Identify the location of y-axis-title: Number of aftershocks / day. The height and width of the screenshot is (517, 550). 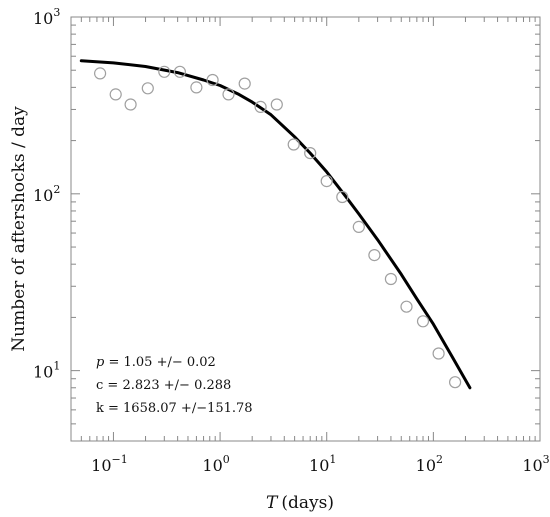
(19, 229).